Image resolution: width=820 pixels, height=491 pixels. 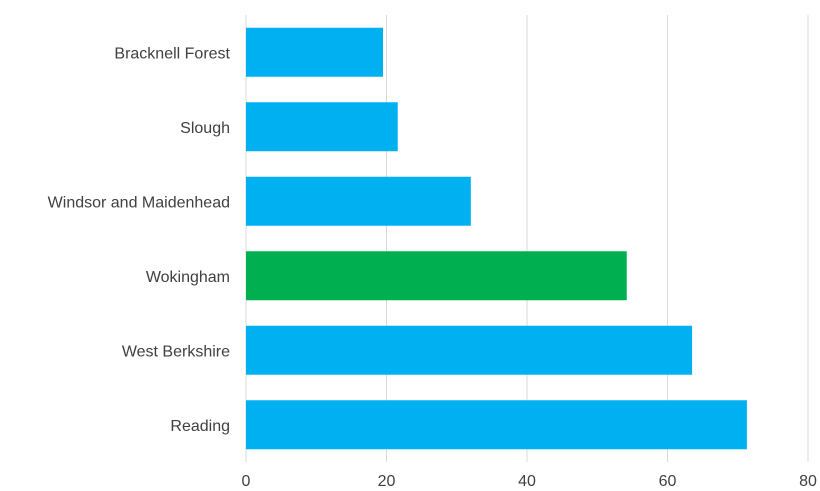 What do you see at coordinates (387, 481) in the screenshot?
I see `x-tick-label: 20` at bounding box center [387, 481].